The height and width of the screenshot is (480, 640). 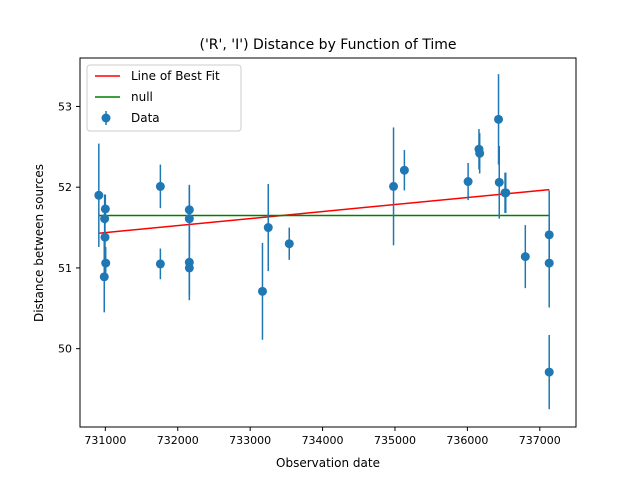 What do you see at coordinates (250, 440) in the screenshot?
I see `x-tick-label: 733000` at bounding box center [250, 440].